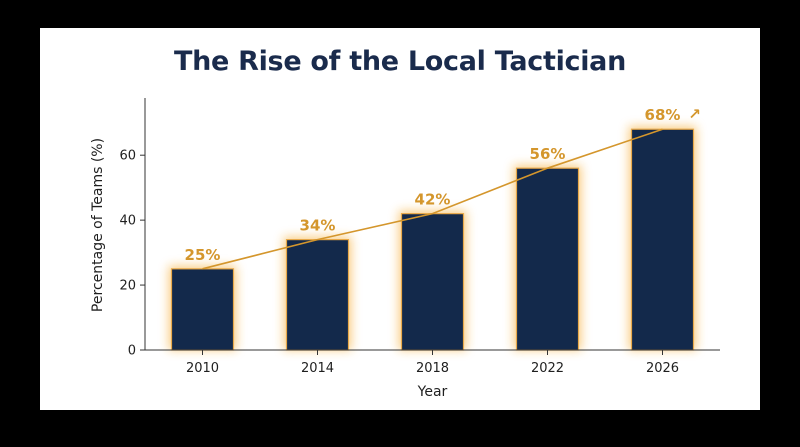 This screenshot has width=800, height=447. What do you see at coordinates (662, 239) in the screenshot?
I see `bar-2026` at bounding box center [662, 239].